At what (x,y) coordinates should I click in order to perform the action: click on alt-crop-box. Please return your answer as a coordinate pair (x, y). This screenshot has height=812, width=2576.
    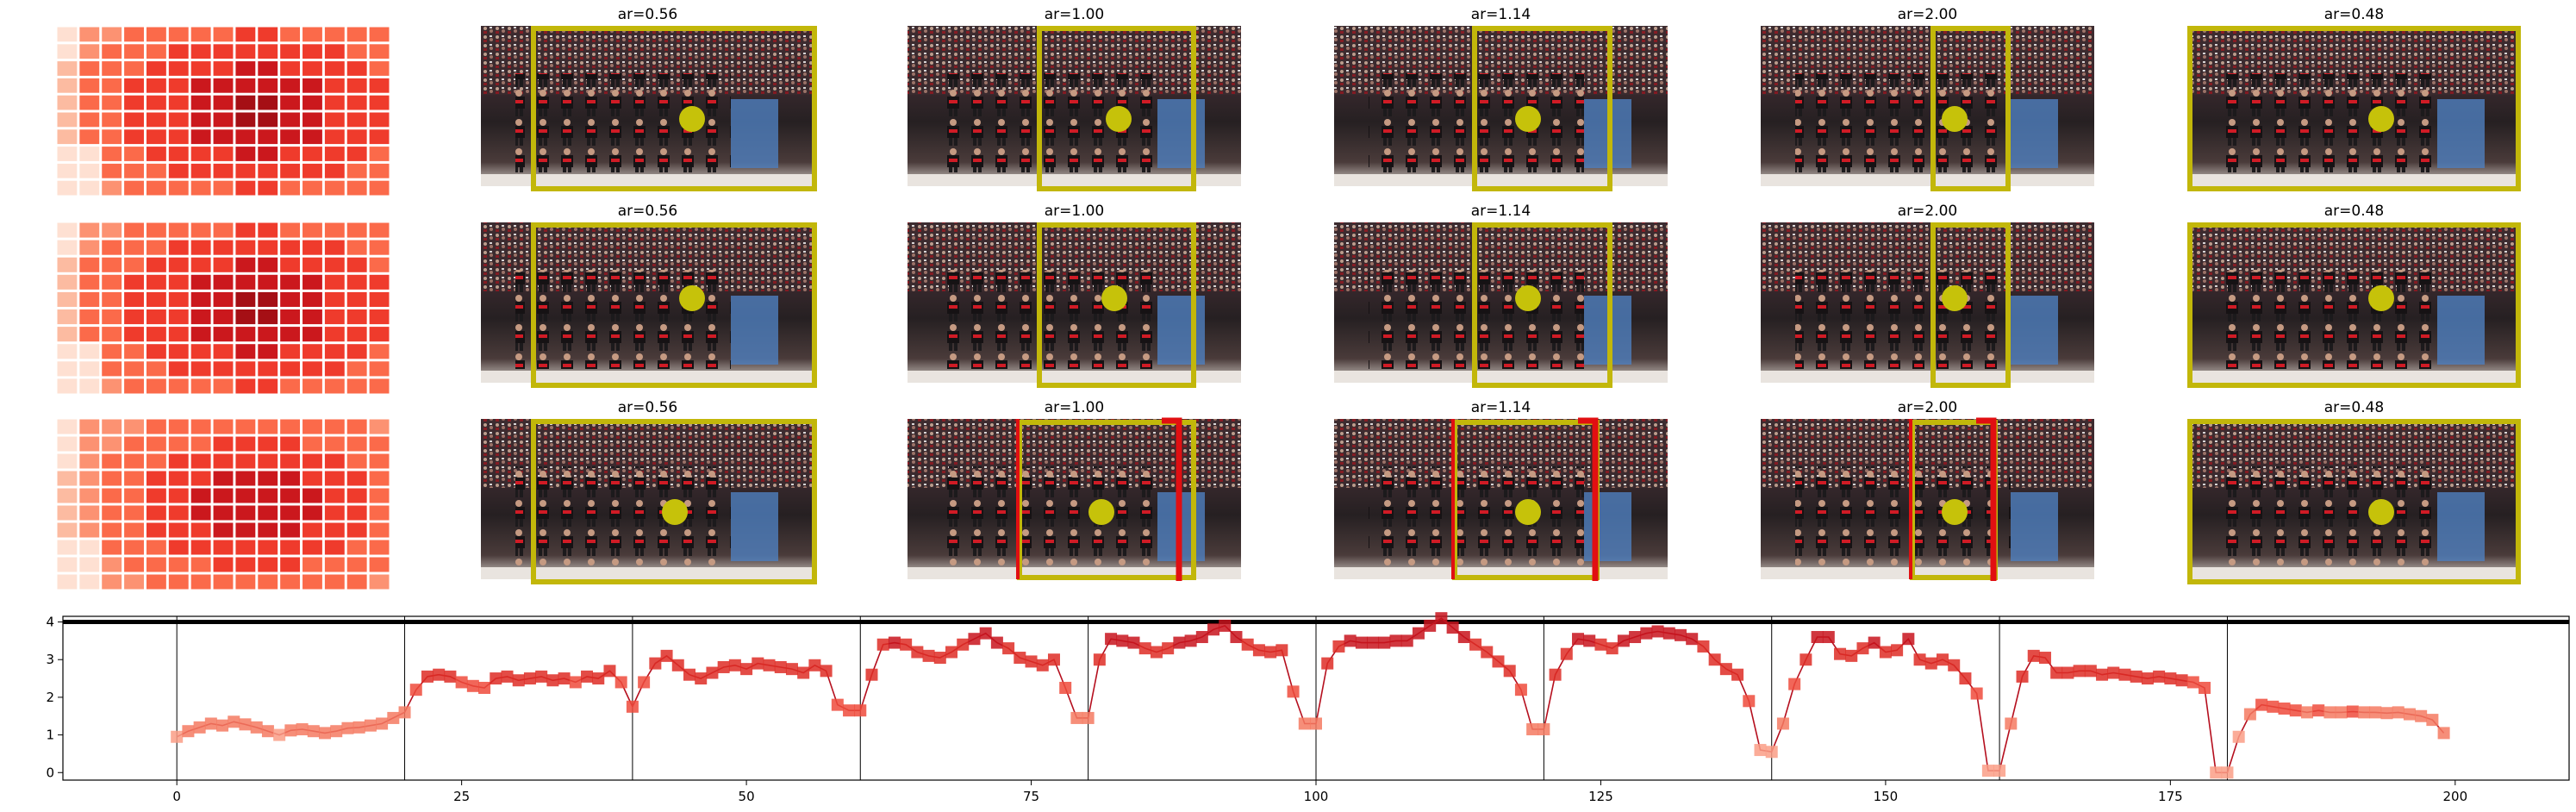
    Looking at the image, I should click on (1172, 499).